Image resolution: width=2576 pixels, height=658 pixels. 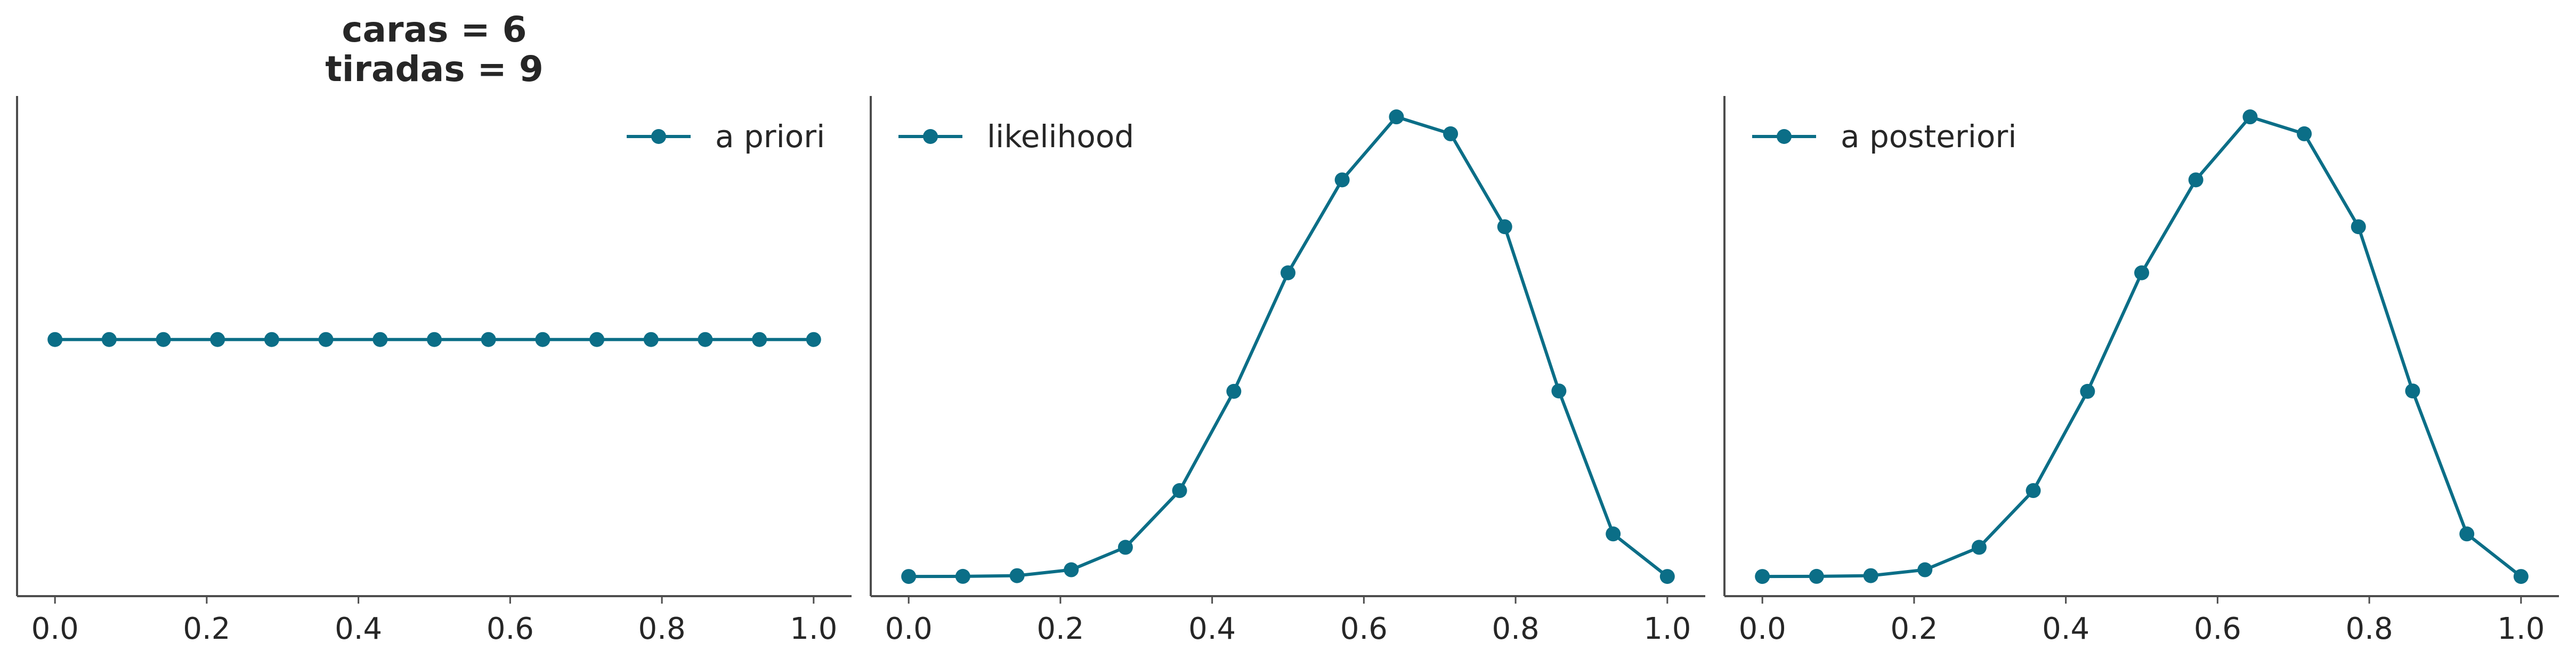 I want to click on legend-label: a posteriori, so click(x=1929, y=136).